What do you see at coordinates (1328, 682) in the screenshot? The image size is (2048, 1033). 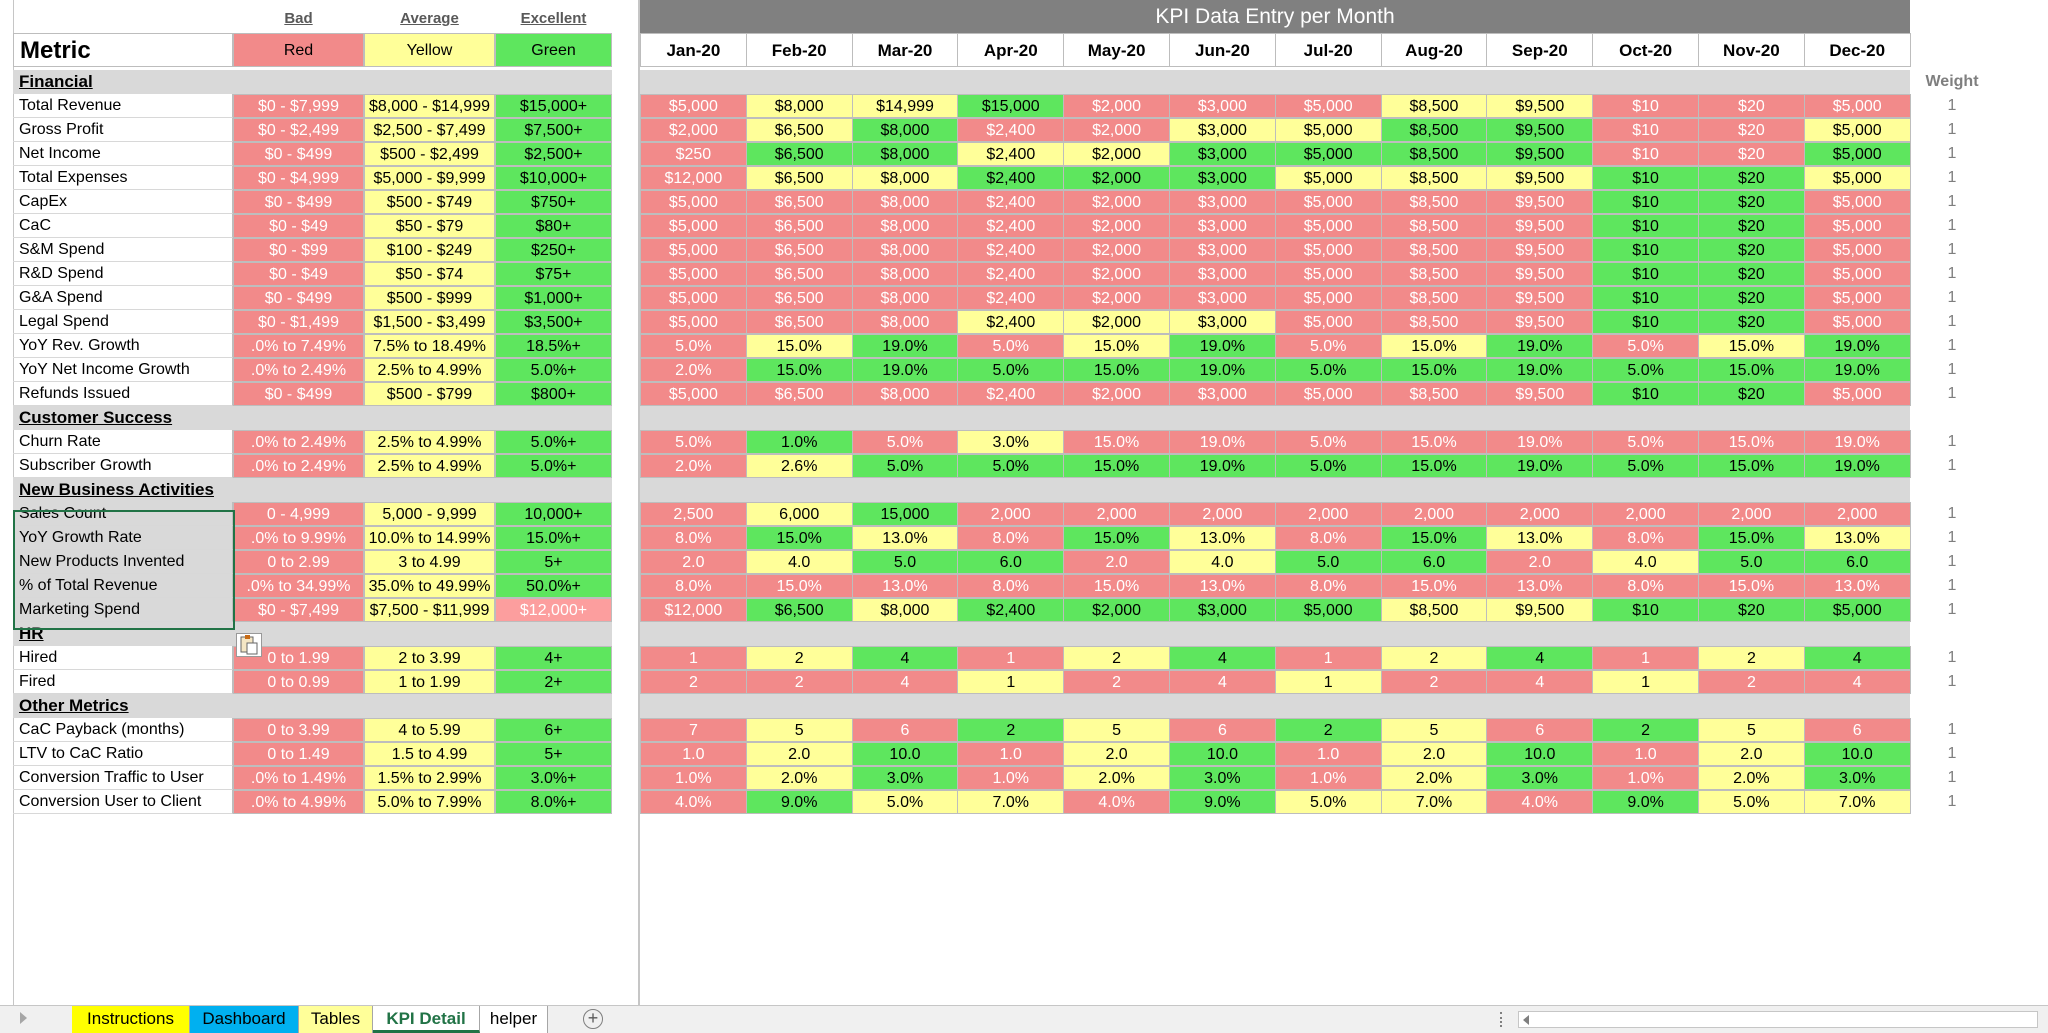 I see `kpi-value-cell: 1` at bounding box center [1328, 682].